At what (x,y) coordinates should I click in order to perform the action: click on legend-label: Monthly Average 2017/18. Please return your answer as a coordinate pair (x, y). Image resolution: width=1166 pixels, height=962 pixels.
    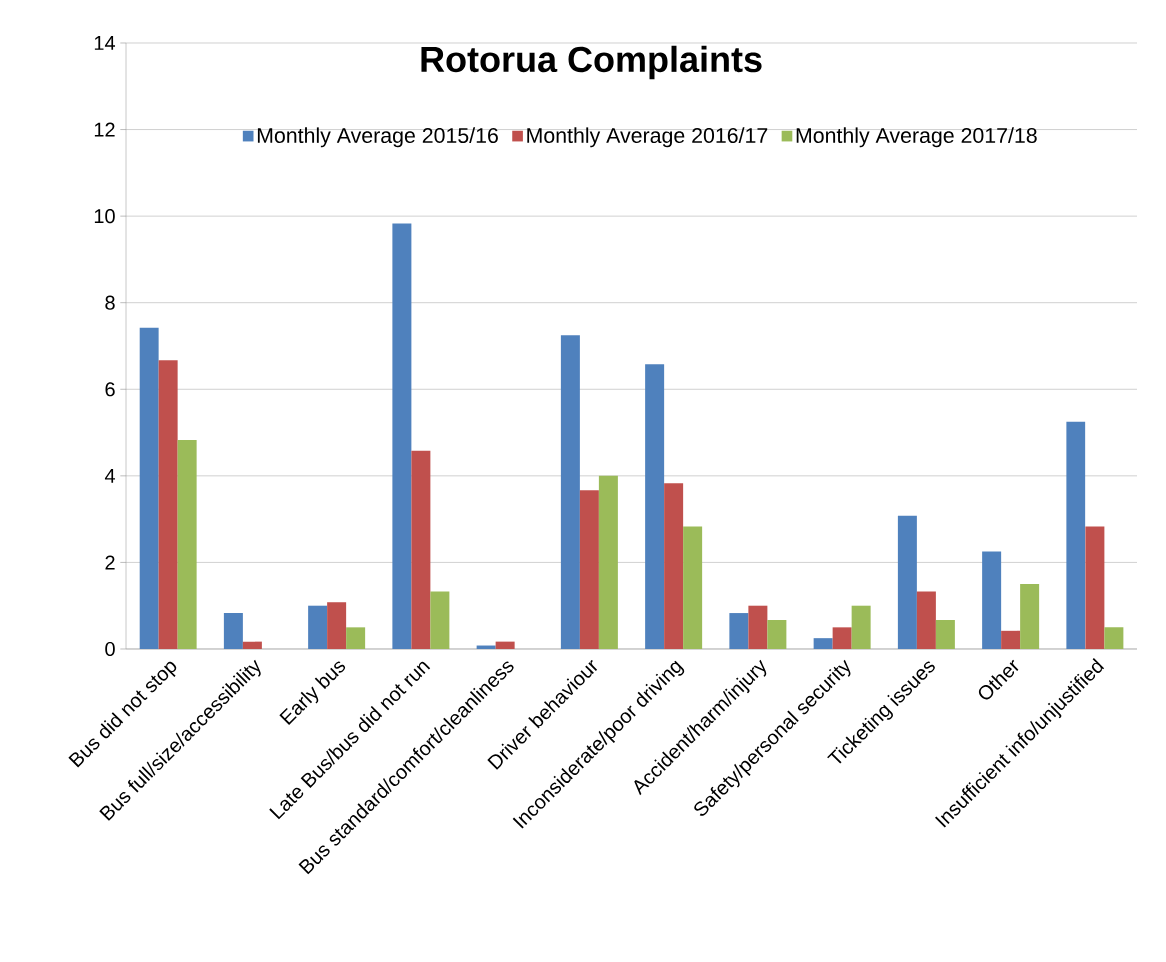
    Looking at the image, I should click on (916, 137).